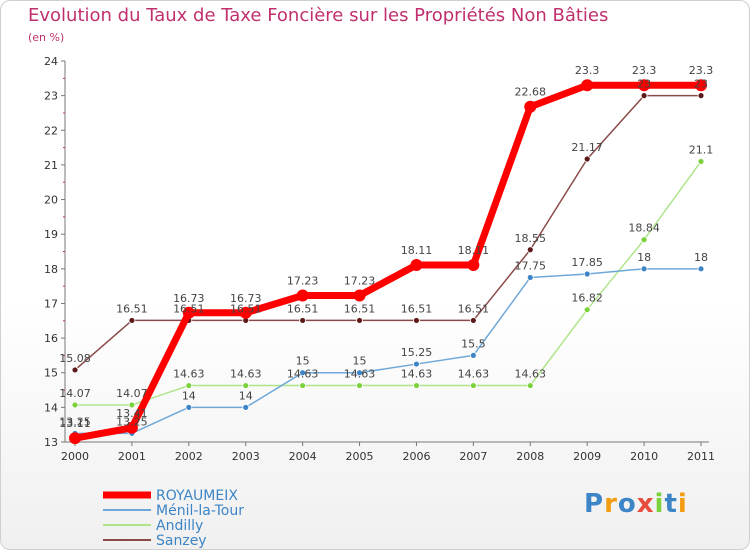 This screenshot has width=750, height=550. What do you see at coordinates (51, 269) in the screenshot?
I see `y-tick-label: 18` at bounding box center [51, 269].